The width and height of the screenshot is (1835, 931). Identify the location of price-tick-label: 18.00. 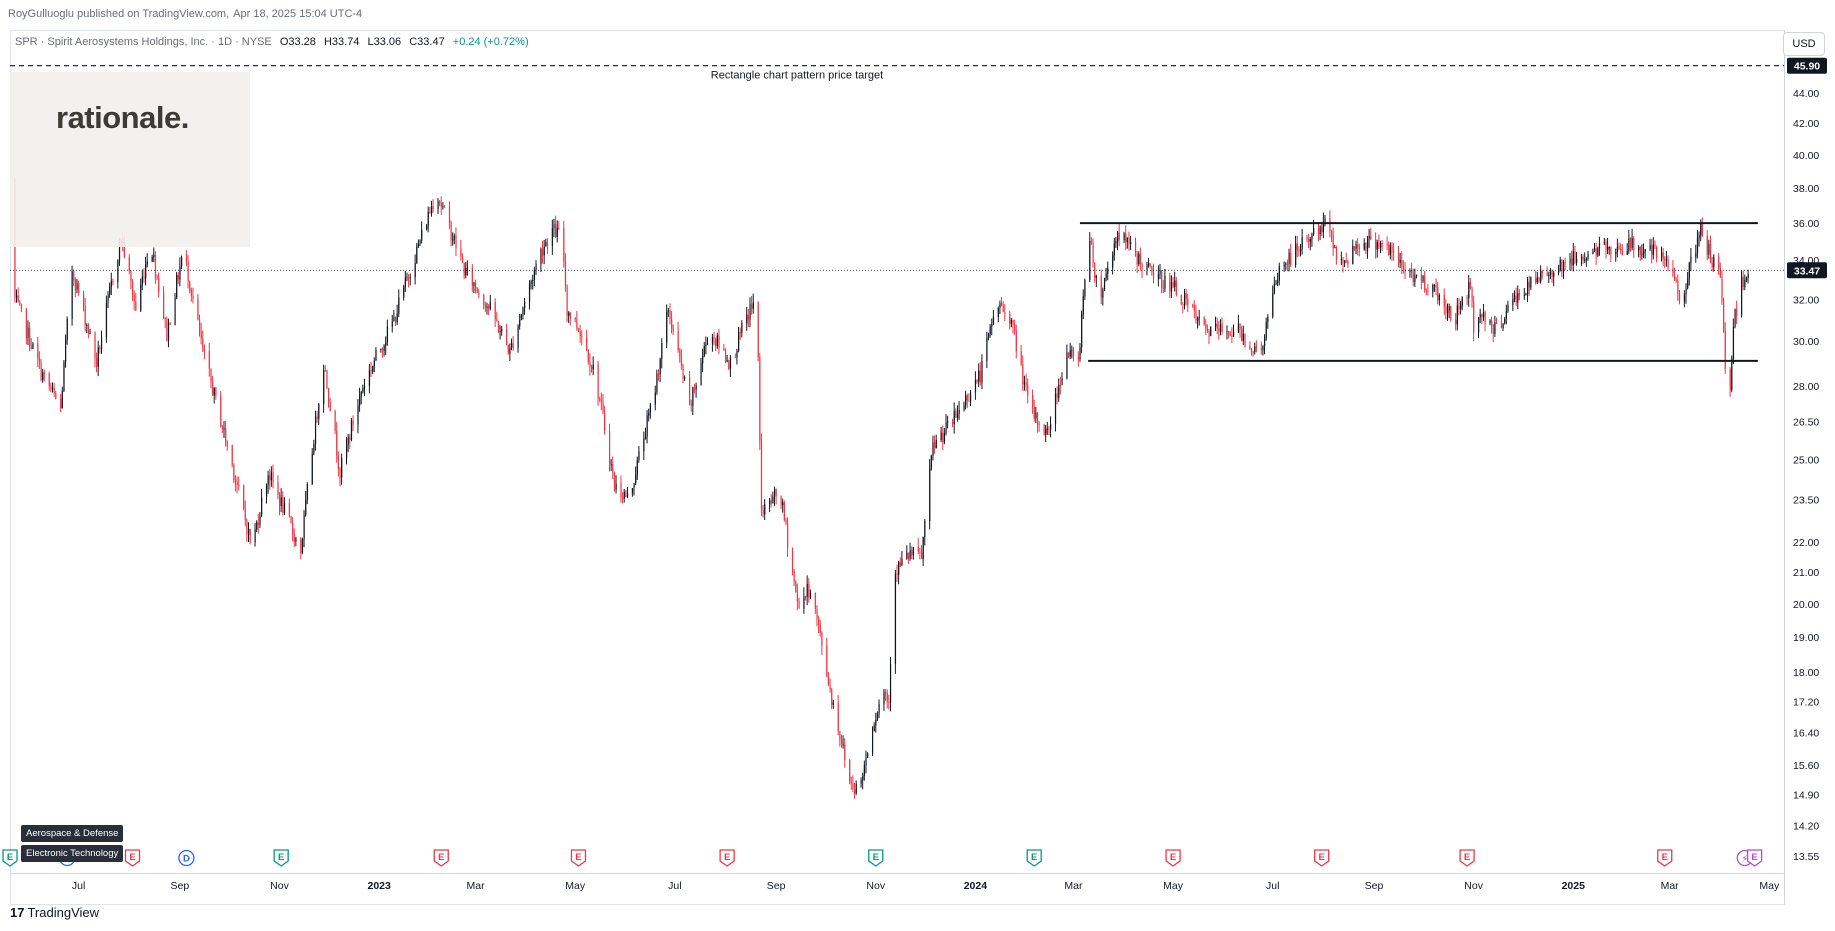
(1806, 673).